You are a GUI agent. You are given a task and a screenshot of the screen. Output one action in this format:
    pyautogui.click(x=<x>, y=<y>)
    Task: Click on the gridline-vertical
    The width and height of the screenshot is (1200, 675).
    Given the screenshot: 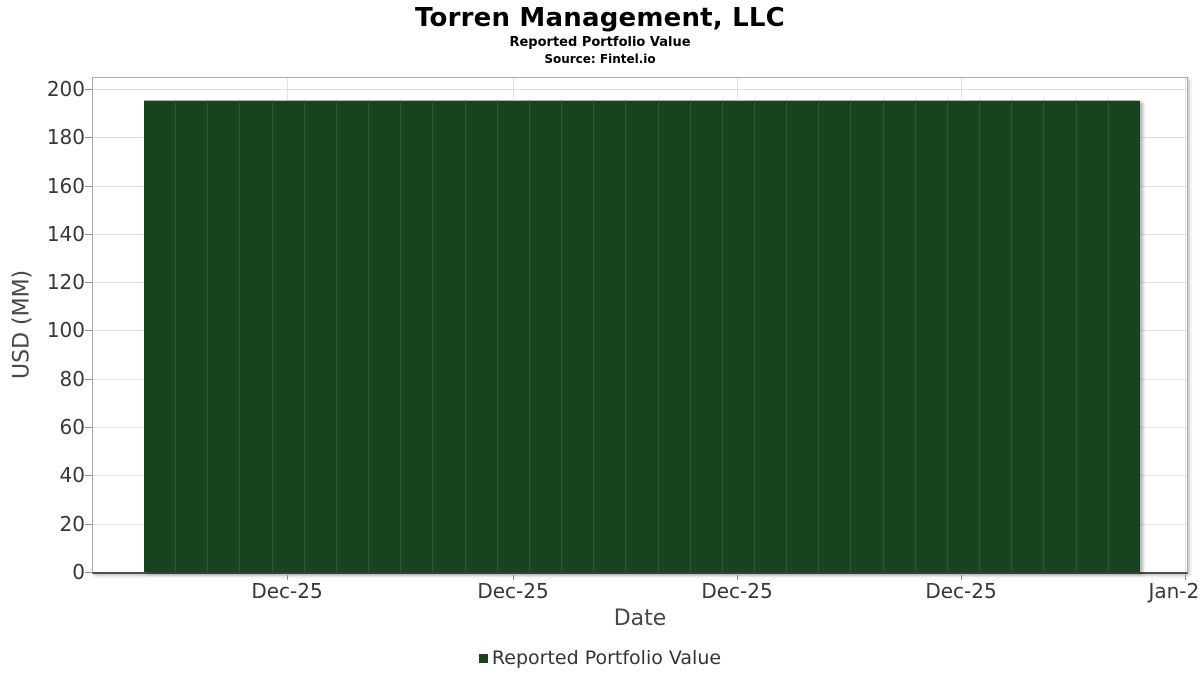 What is the action you would take?
    pyautogui.click(x=1185, y=325)
    